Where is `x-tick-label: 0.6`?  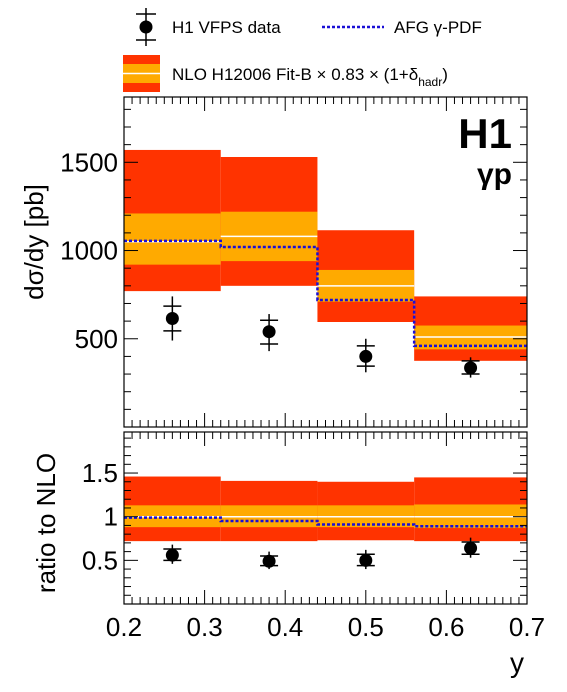
x-tick-label: 0.6 is located at coordinates (446, 627).